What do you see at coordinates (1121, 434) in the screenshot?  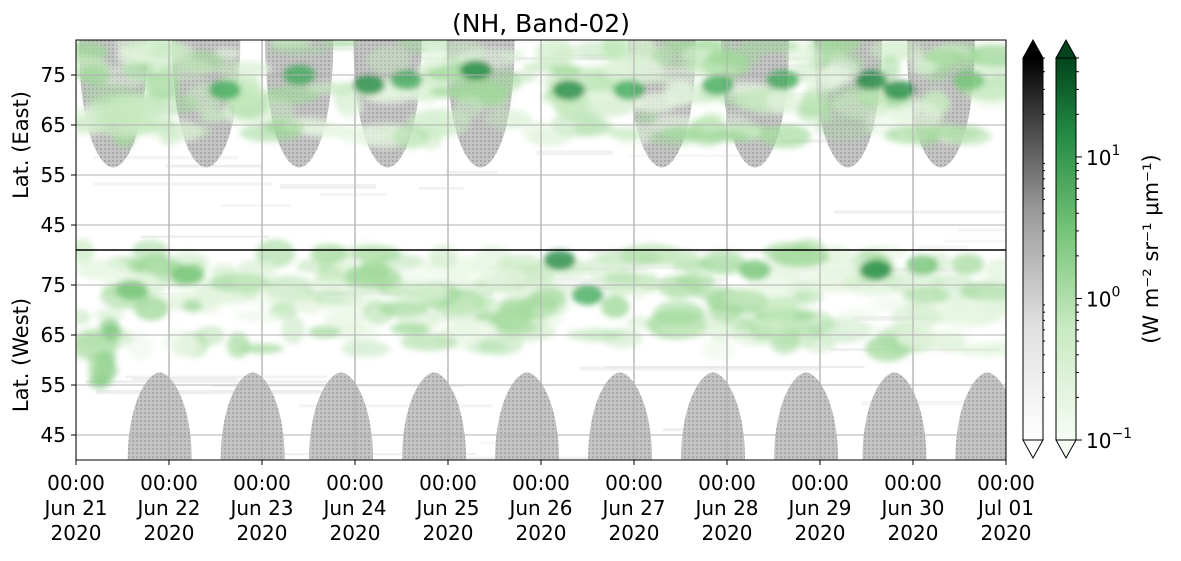 I see `colorbar-tick-exp: −1` at bounding box center [1121, 434].